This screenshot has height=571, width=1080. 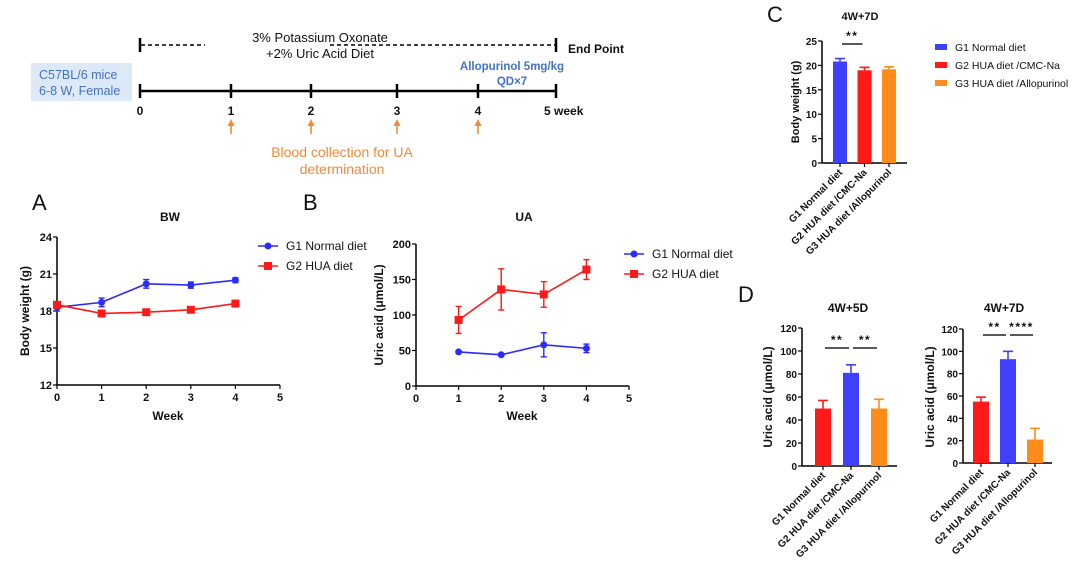 I want to click on chart-b-xlabel: Week, so click(x=521, y=416).